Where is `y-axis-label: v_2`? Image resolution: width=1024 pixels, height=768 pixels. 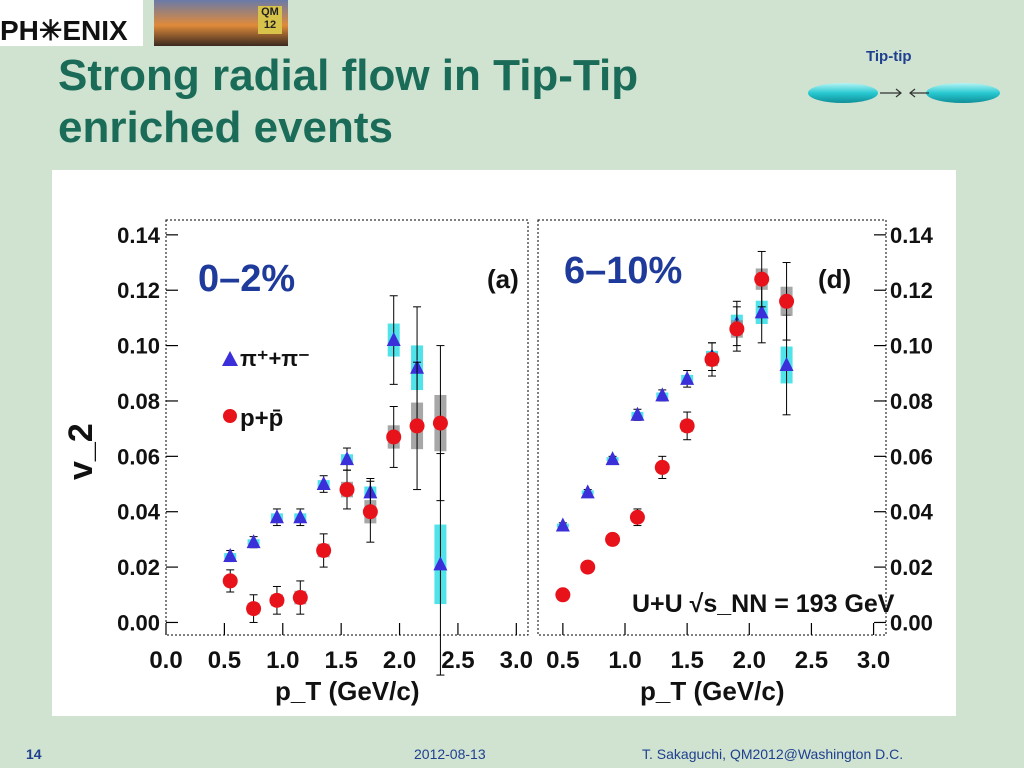 y-axis-label: v_2 is located at coordinates (81, 451).